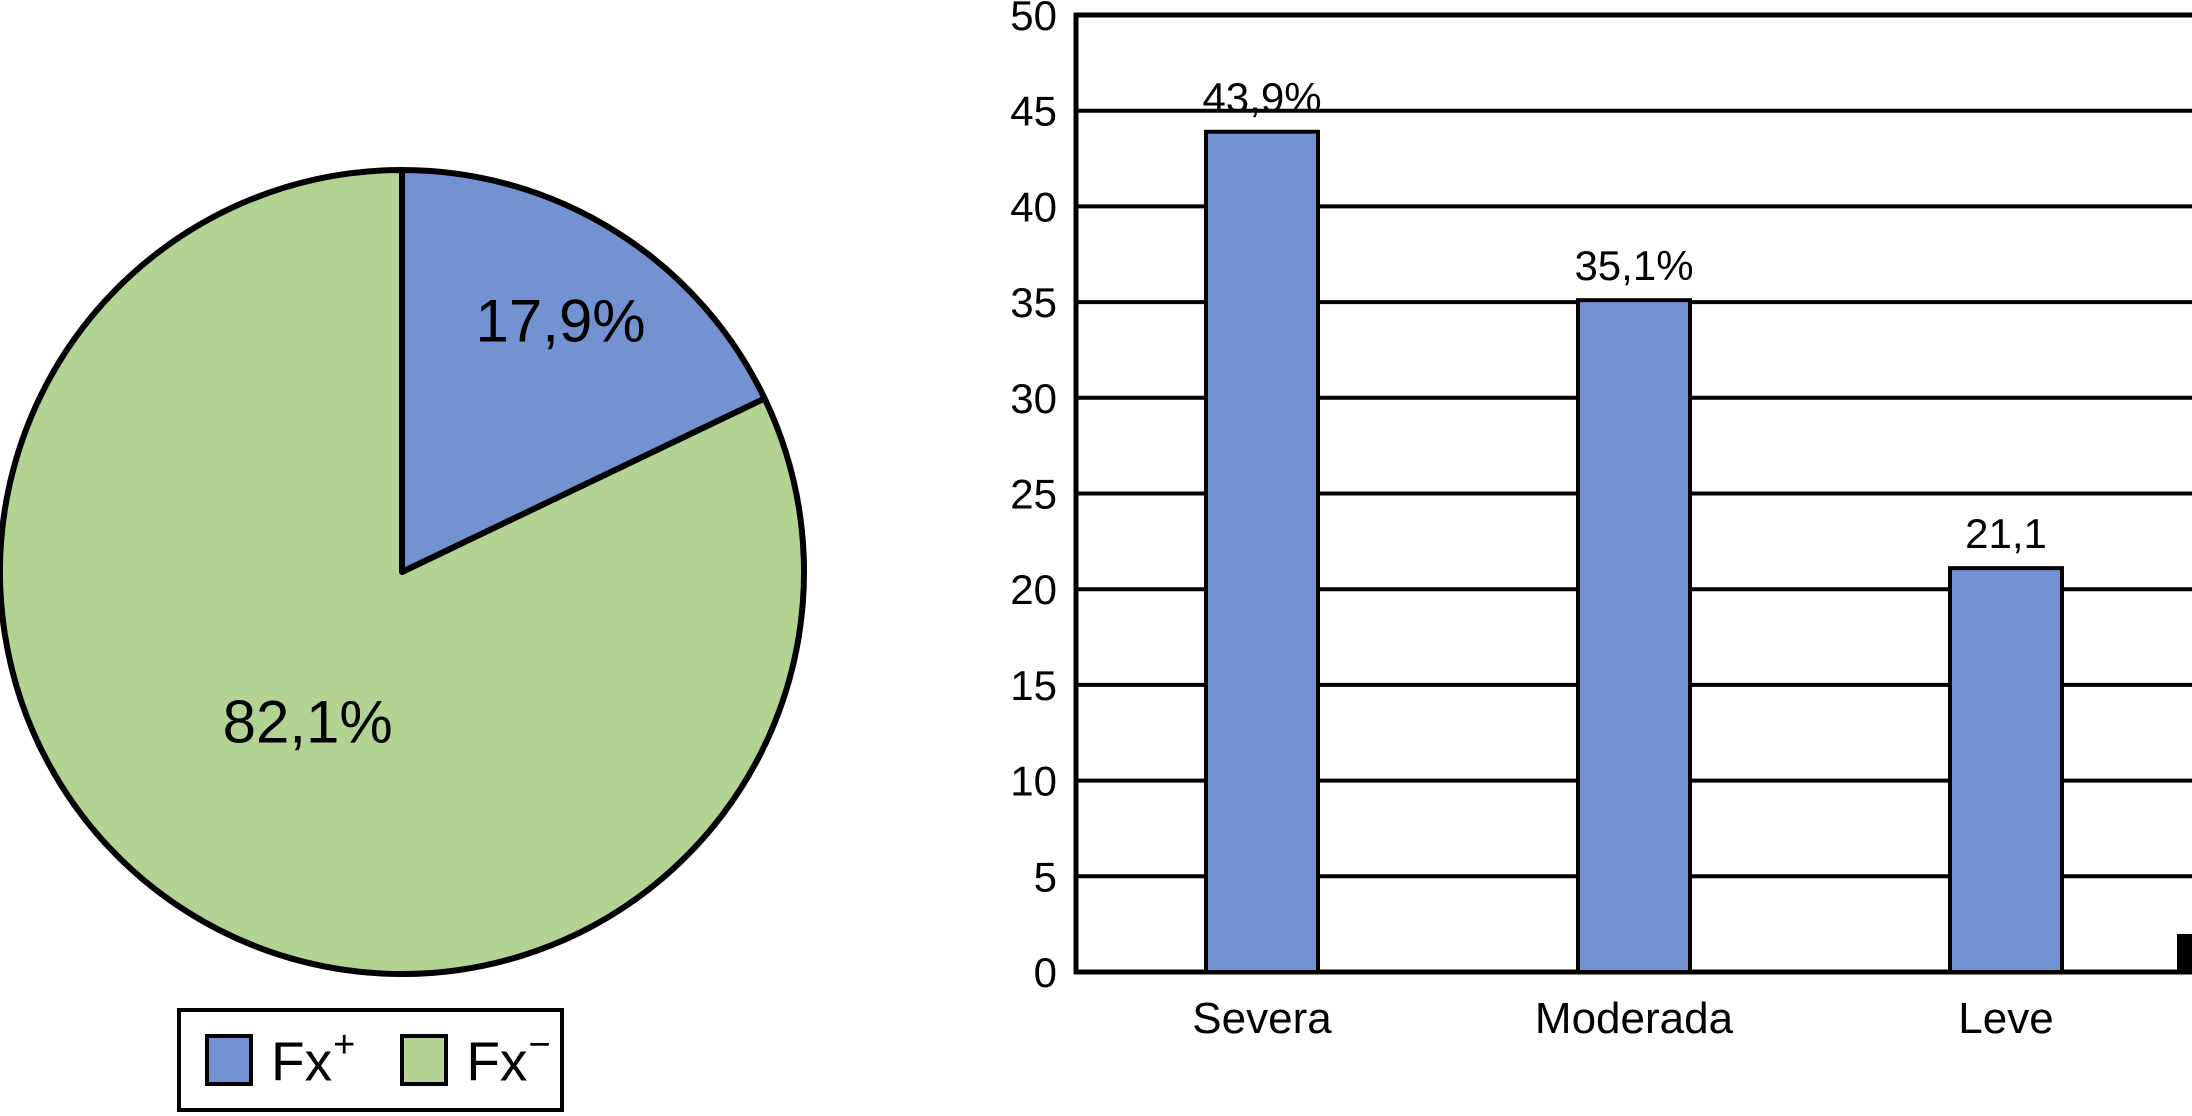 The width and height of the screenshot is (2192, 1116). Describe the element at coordinates (424, 1059) in the screenshot. I see `legend-swatch-fx-negative` at that location.